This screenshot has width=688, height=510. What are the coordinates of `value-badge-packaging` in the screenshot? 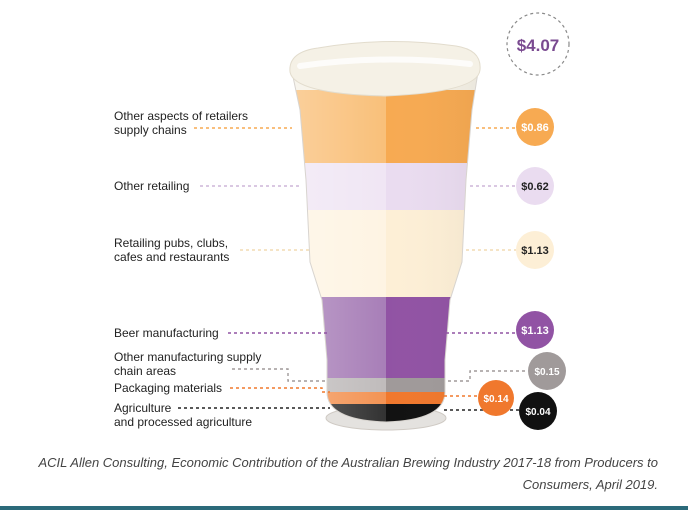 It's located at (496, 398).